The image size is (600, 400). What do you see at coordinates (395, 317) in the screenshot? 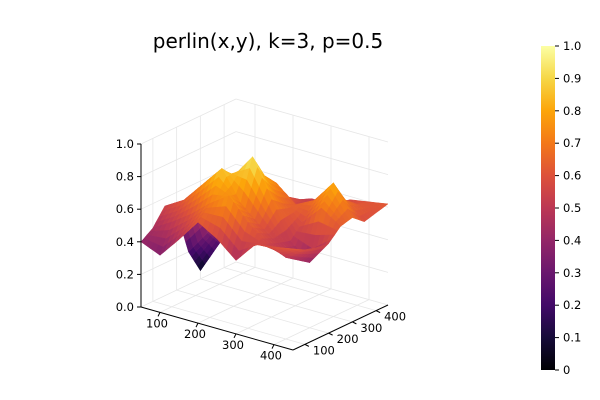
I see `y-tick-label: 400` at bounding box center [395, 317].